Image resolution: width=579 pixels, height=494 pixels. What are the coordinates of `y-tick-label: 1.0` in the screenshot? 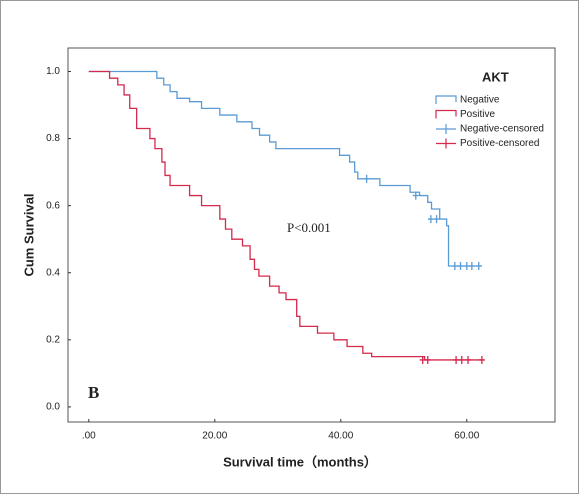 It's located at (53, 71).